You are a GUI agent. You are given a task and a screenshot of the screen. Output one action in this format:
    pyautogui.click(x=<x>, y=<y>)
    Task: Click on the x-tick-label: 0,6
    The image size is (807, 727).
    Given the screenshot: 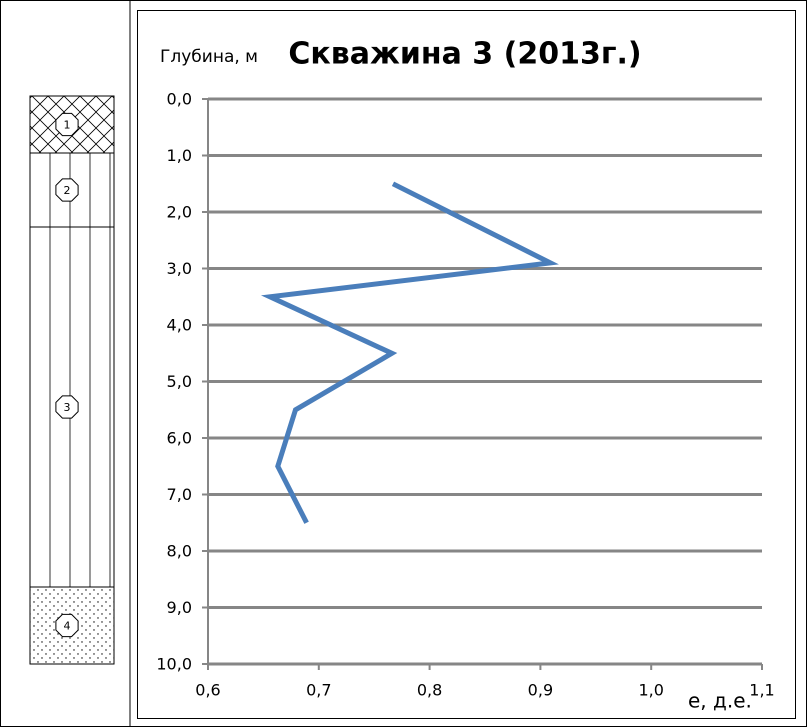 What is the action you would take?
    pyautogui.click(x=207, y=690)
    